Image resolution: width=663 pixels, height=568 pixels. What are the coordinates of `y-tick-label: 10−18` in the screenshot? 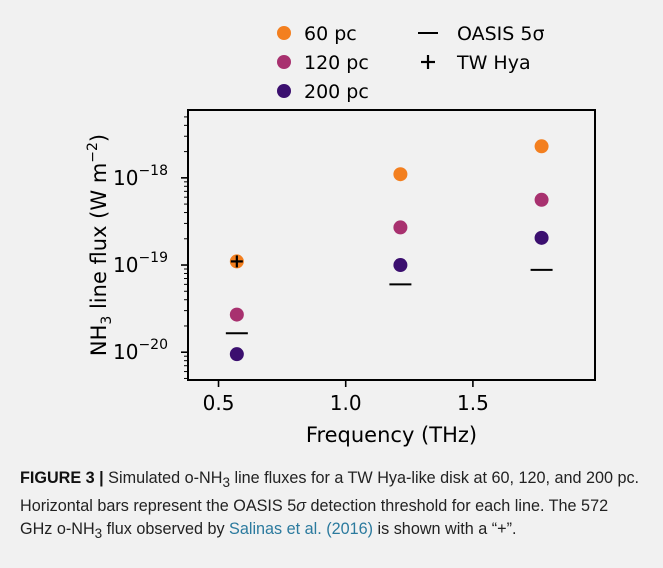 It's located at (140, 176).